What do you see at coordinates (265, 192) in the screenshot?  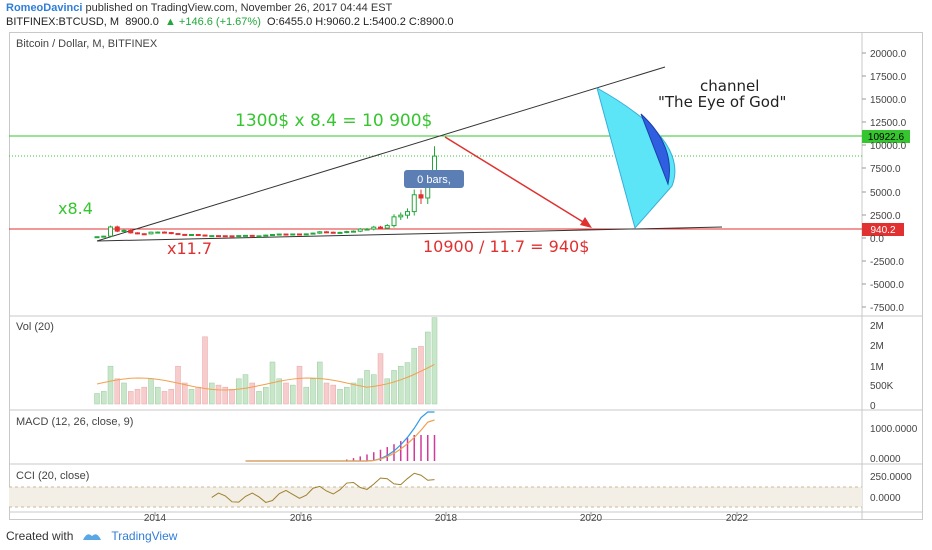 I see `candles` at bounding box center [265, 192].